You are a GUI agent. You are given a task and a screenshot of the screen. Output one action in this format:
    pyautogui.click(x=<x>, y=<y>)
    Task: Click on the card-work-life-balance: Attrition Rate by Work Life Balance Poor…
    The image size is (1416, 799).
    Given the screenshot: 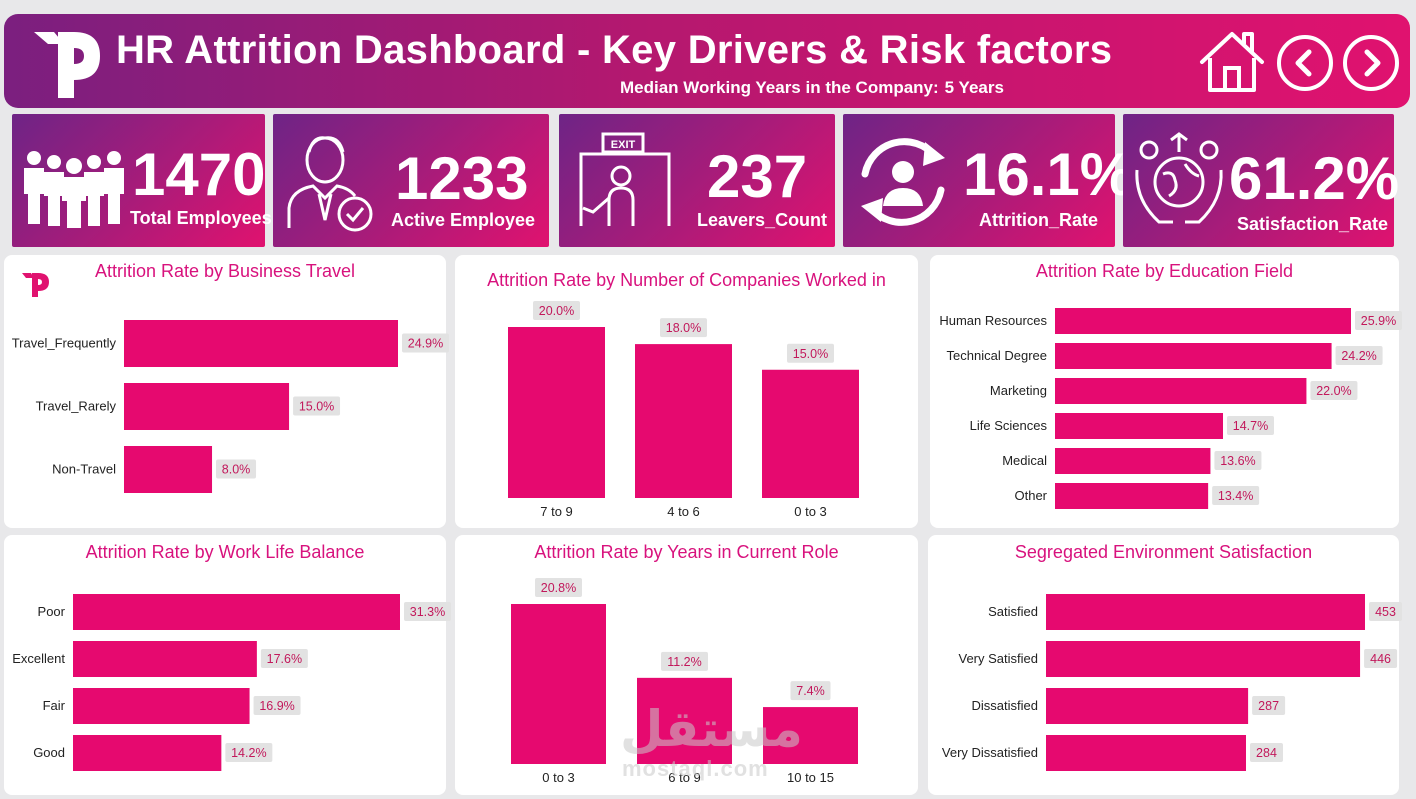 What is the action you would take?
    pyautogui.click(x=227, y=665)
    